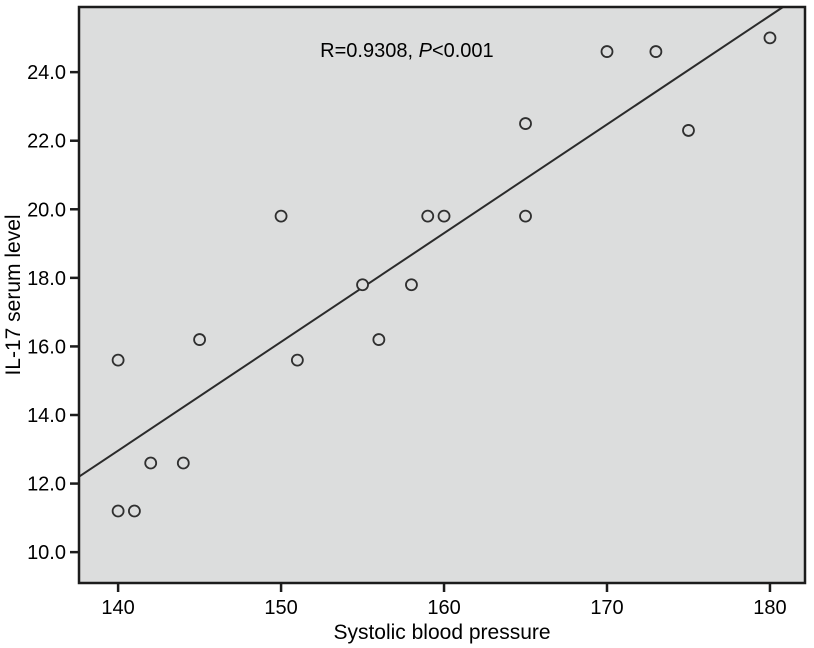 This screenshot has height=648, width=814. What do you see at coordinates (117, 608) in the screenshot?
I see `x-tick-label: 140` at bounding box center [117, 608].